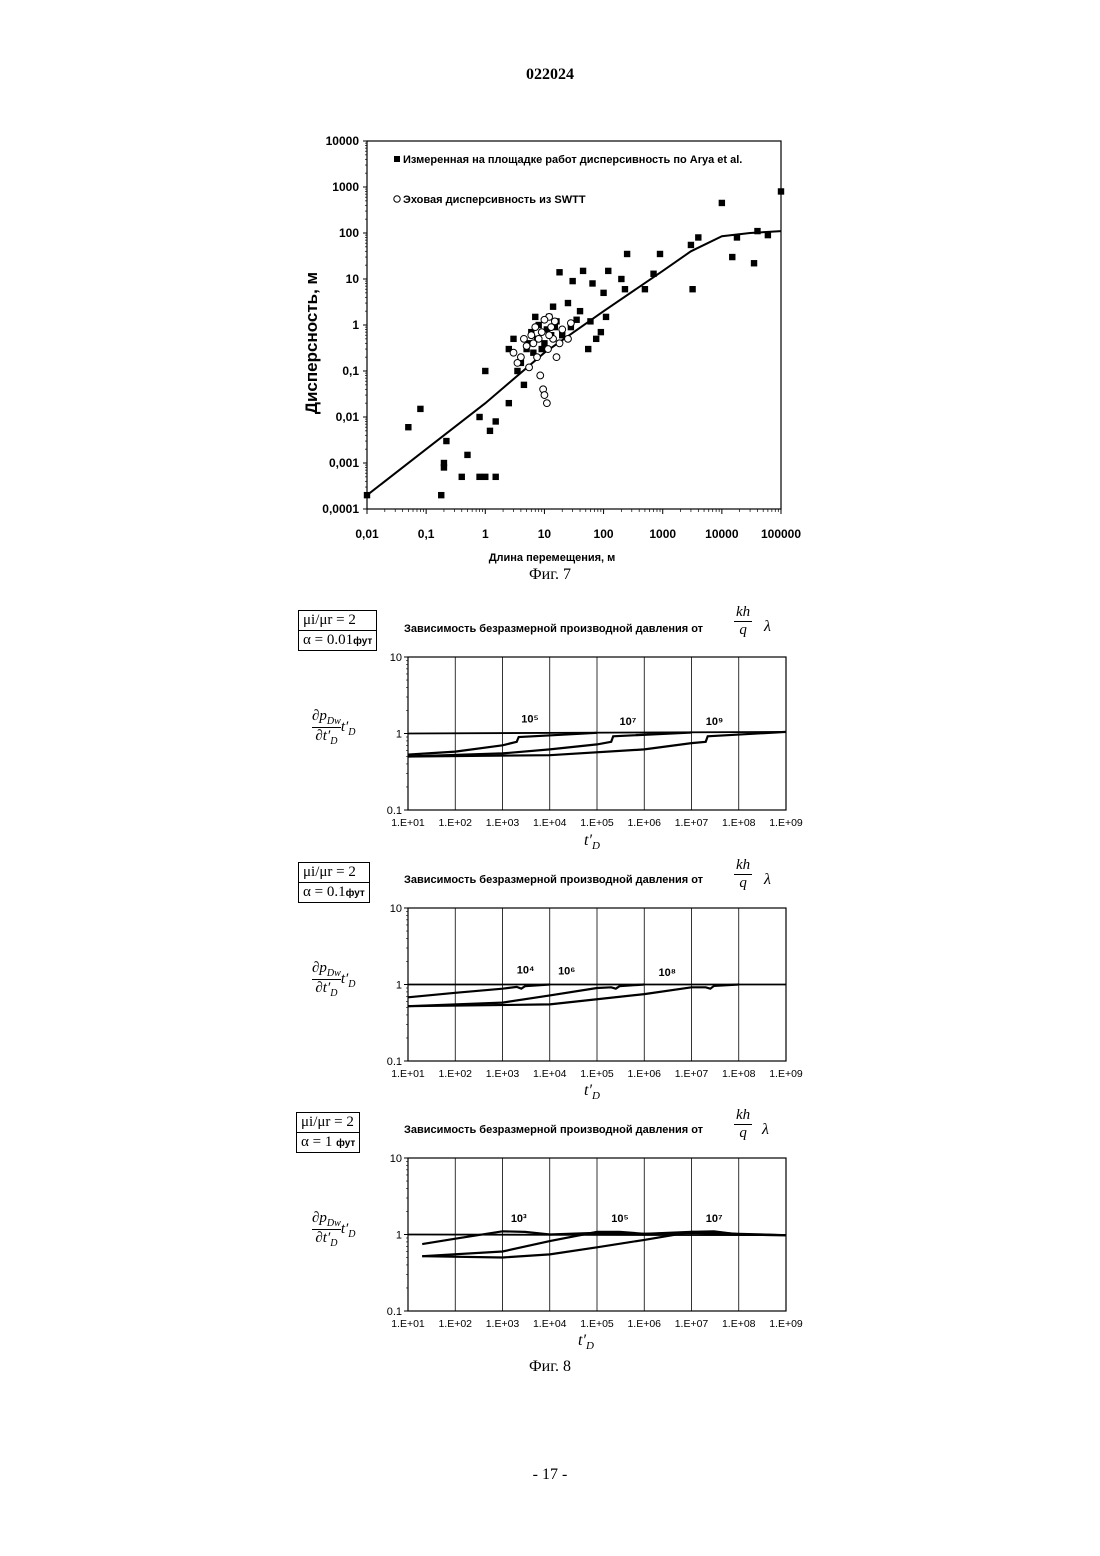 The height and width of the screenshot is (1556, 1100). Describe the element at coordinates (586, 1342) in the screenshot. I see `fig8-panel3-xlabel: t′D` at that location.